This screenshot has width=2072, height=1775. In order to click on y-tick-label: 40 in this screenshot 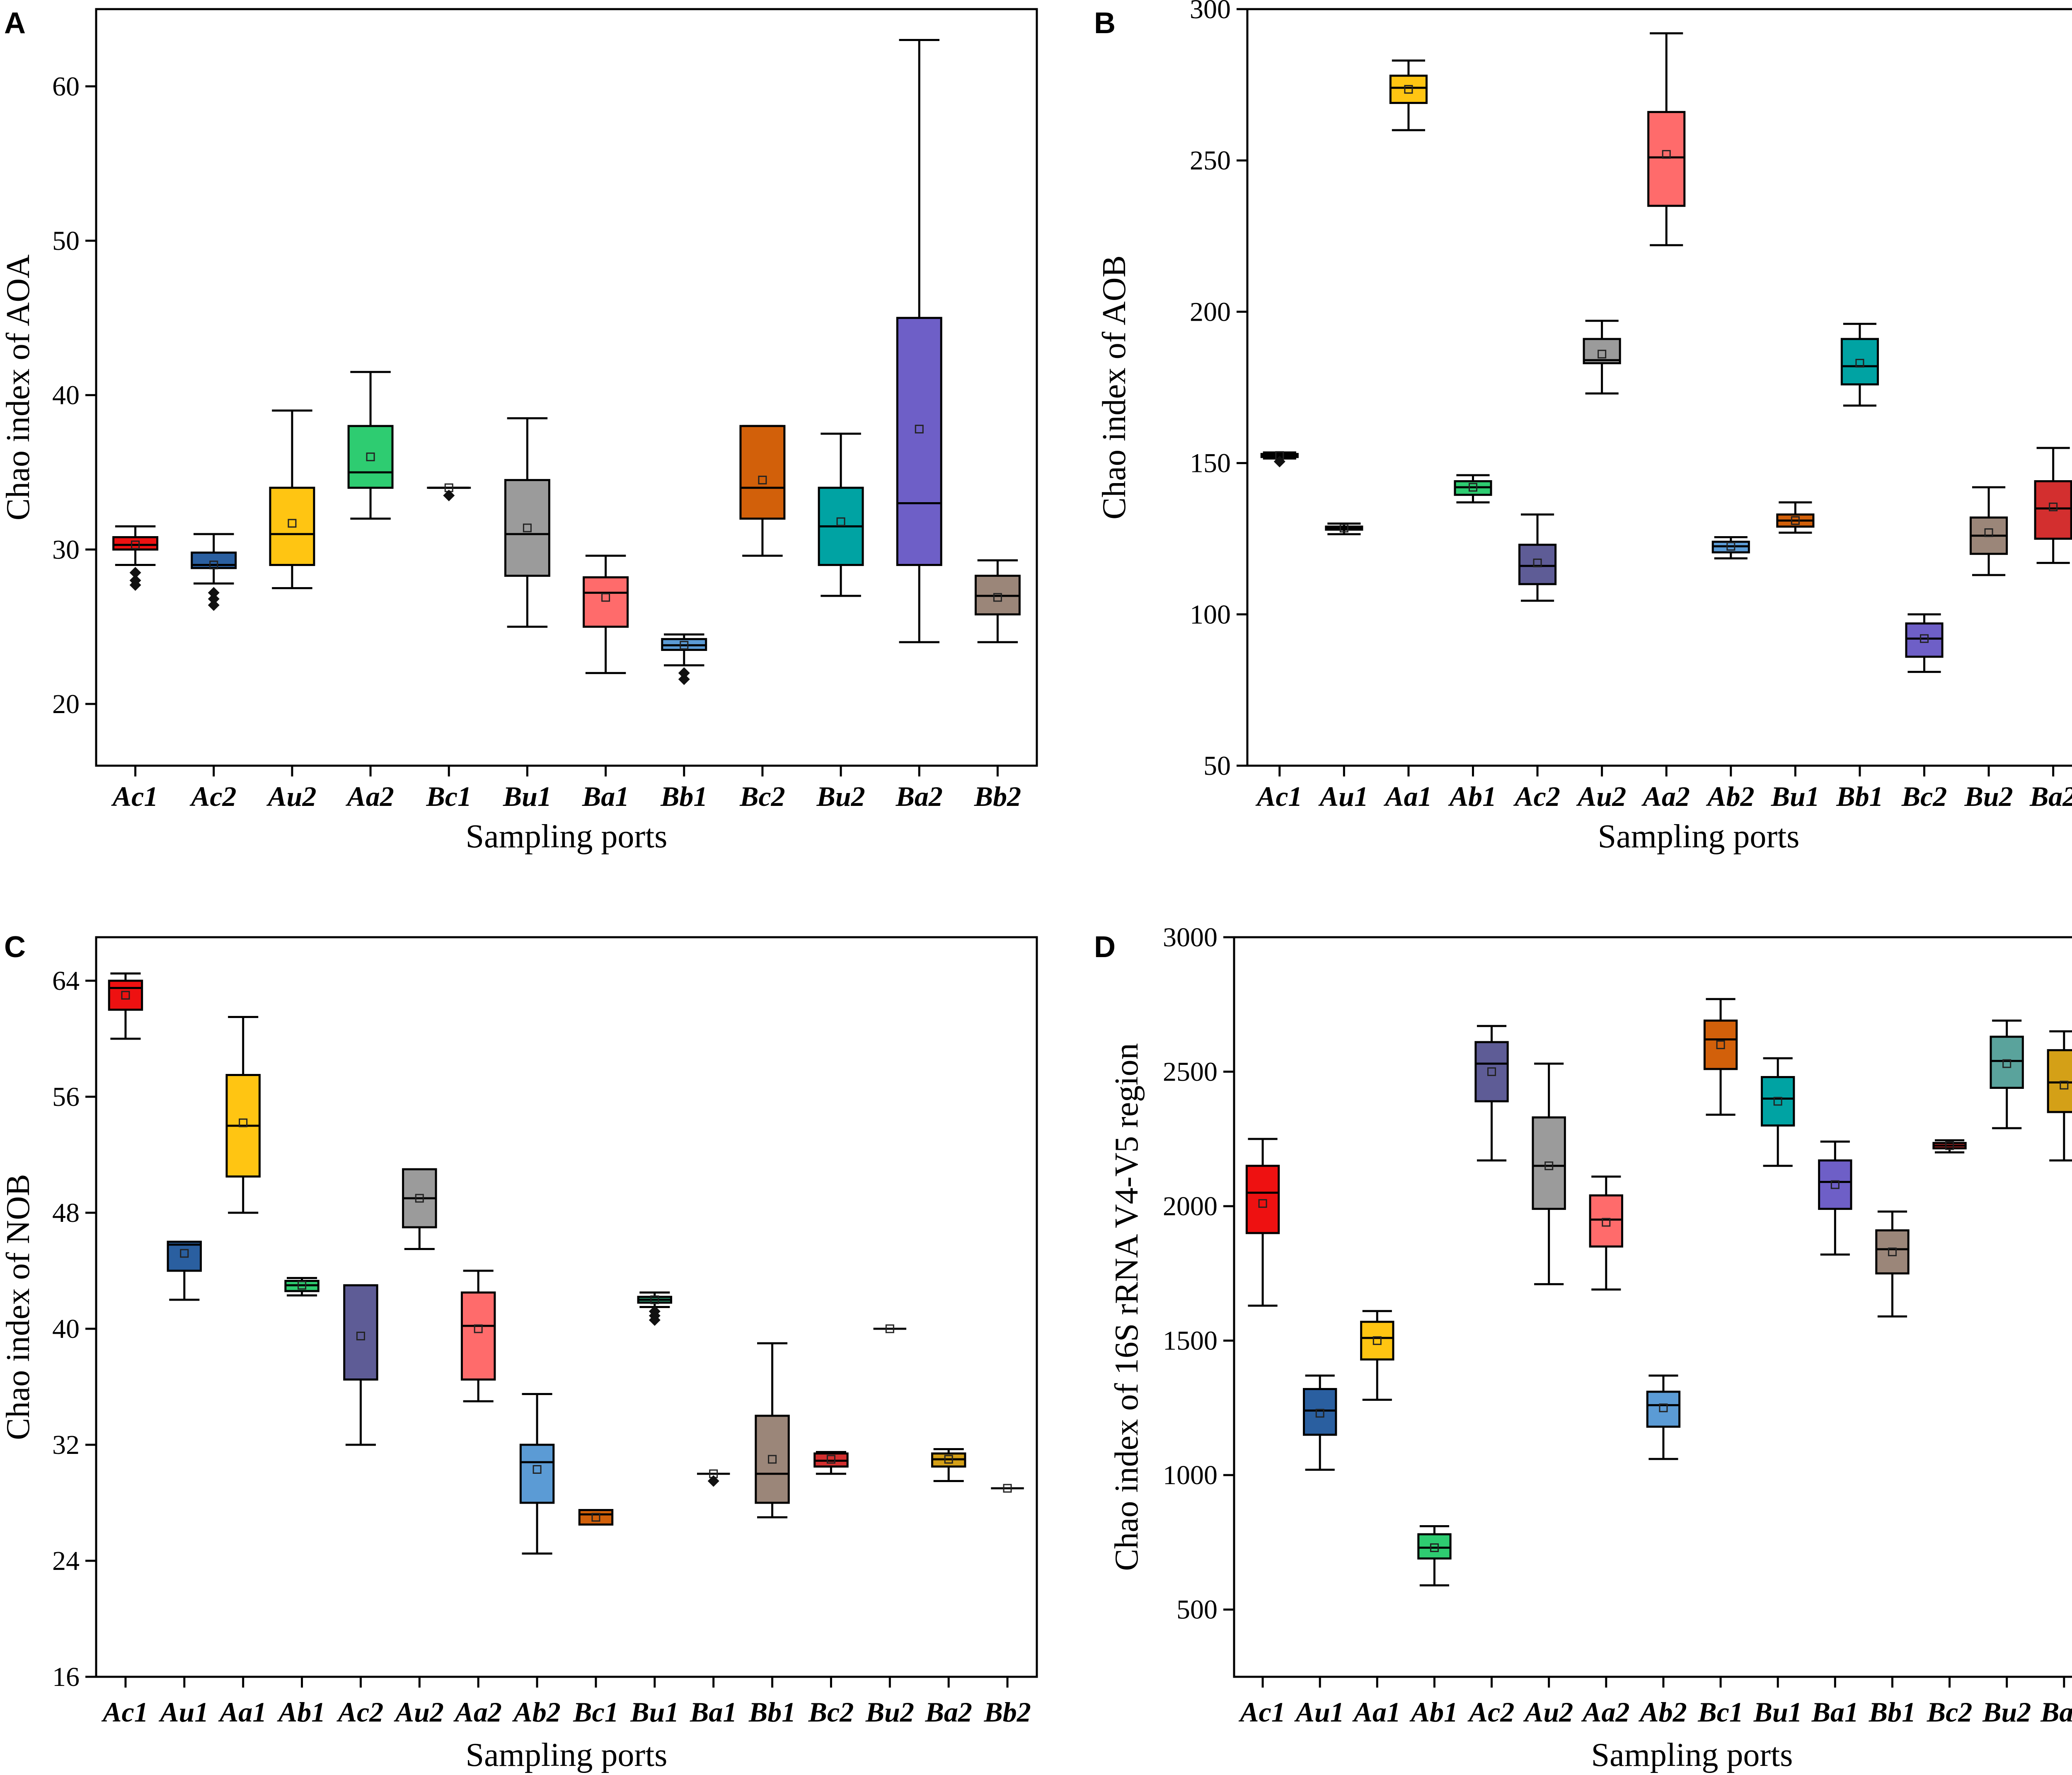, I will do `click(66, 395)`.